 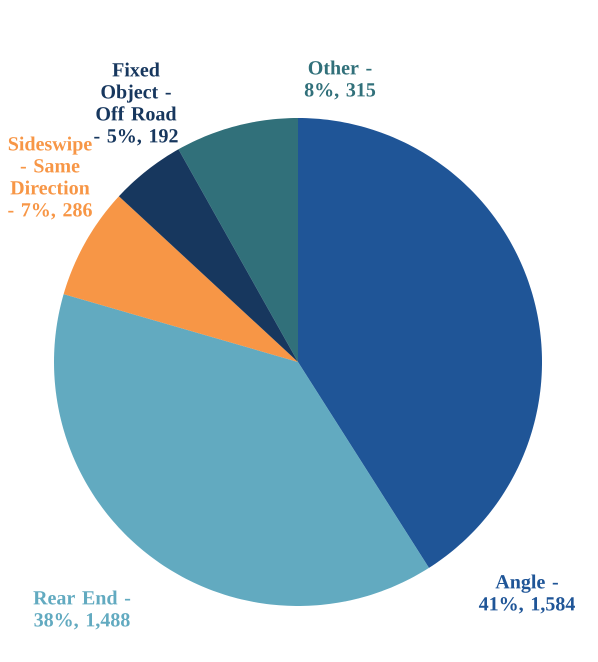 I want to click on slice-label: Fixed Object - Off Road - 5%, 192, so click(x=136, y=104).